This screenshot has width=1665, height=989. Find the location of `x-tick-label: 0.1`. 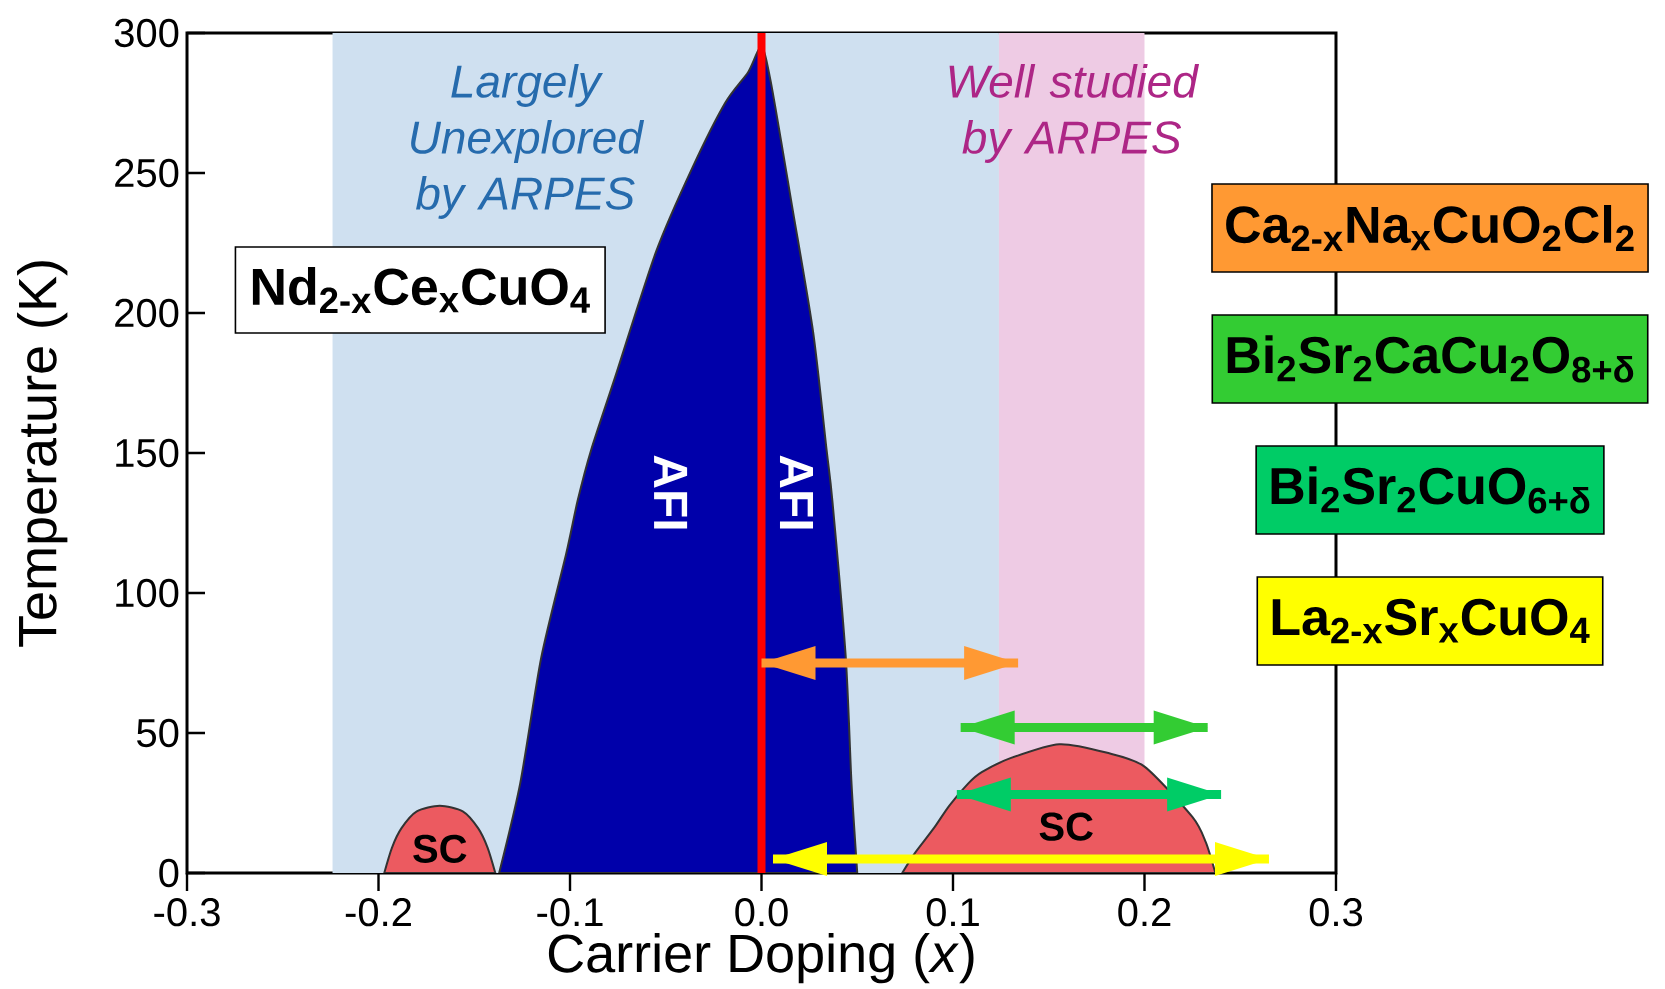

x-tick-label: 0.1 is located at coordinates (952, 912).